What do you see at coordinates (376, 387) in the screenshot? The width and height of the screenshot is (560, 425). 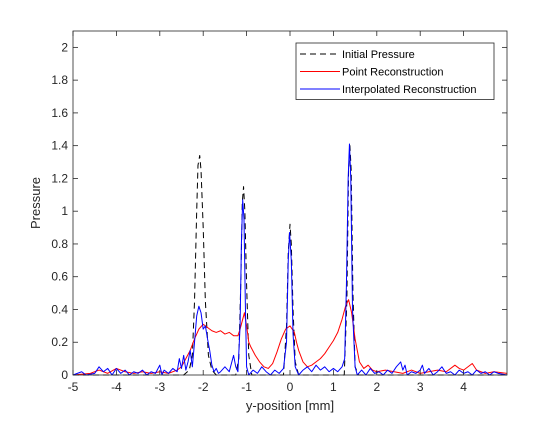 I see `x-tick-label: 2` at bounding box center [376, 387].